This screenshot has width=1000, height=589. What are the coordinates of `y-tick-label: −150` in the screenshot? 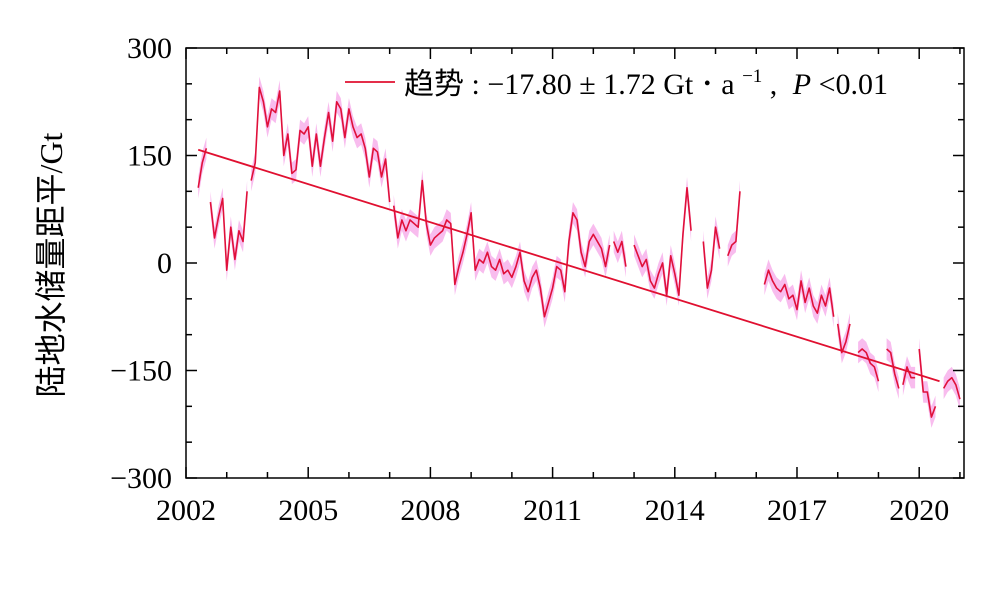 It's located at (141, 371).